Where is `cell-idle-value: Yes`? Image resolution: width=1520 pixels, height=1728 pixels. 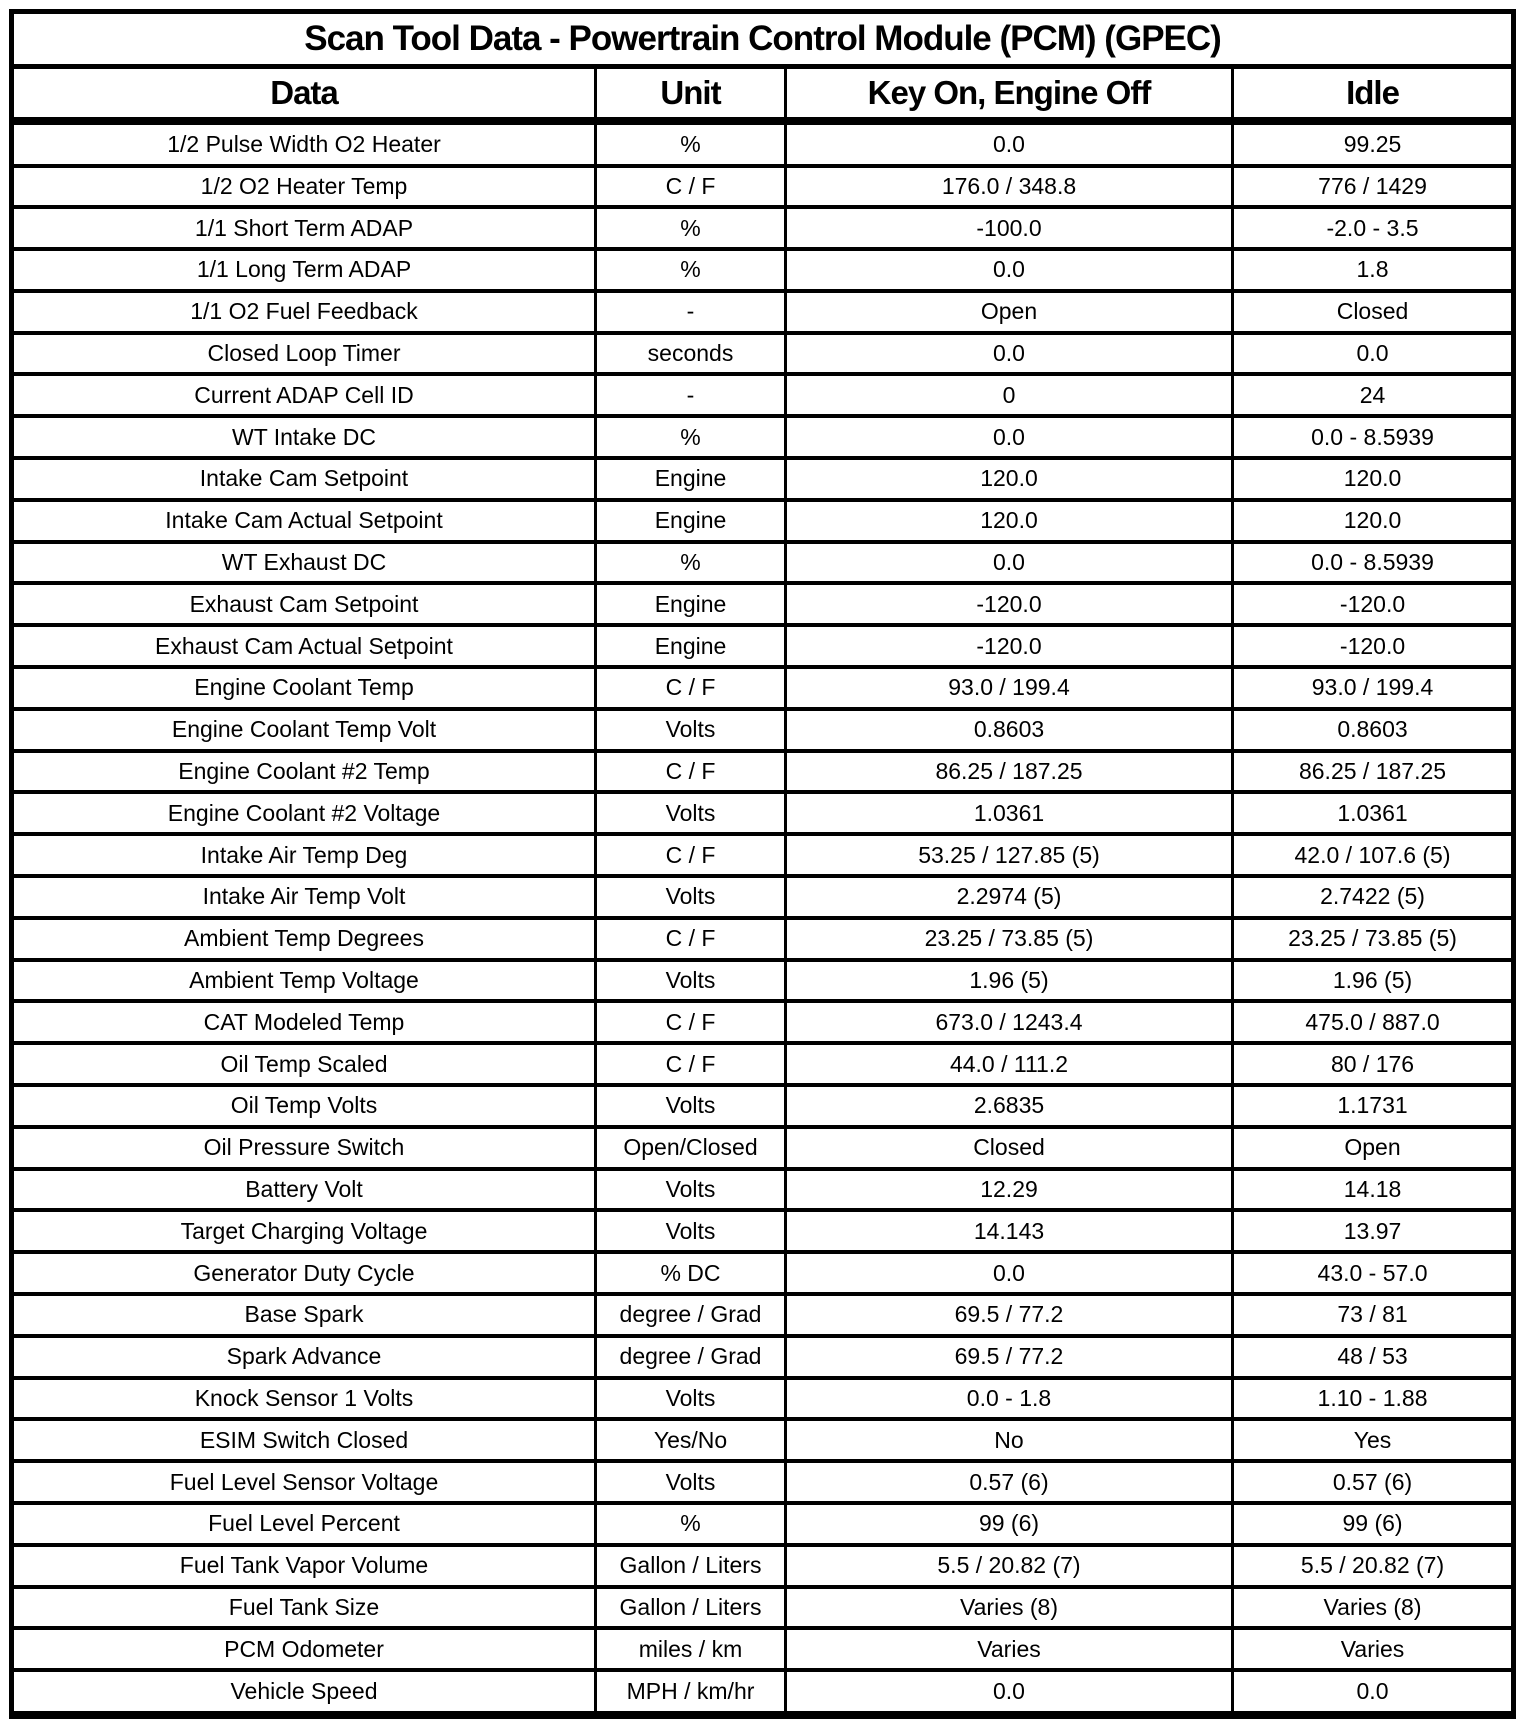 cell-idle-value: Yes is located at coordinates (1373, 1440).